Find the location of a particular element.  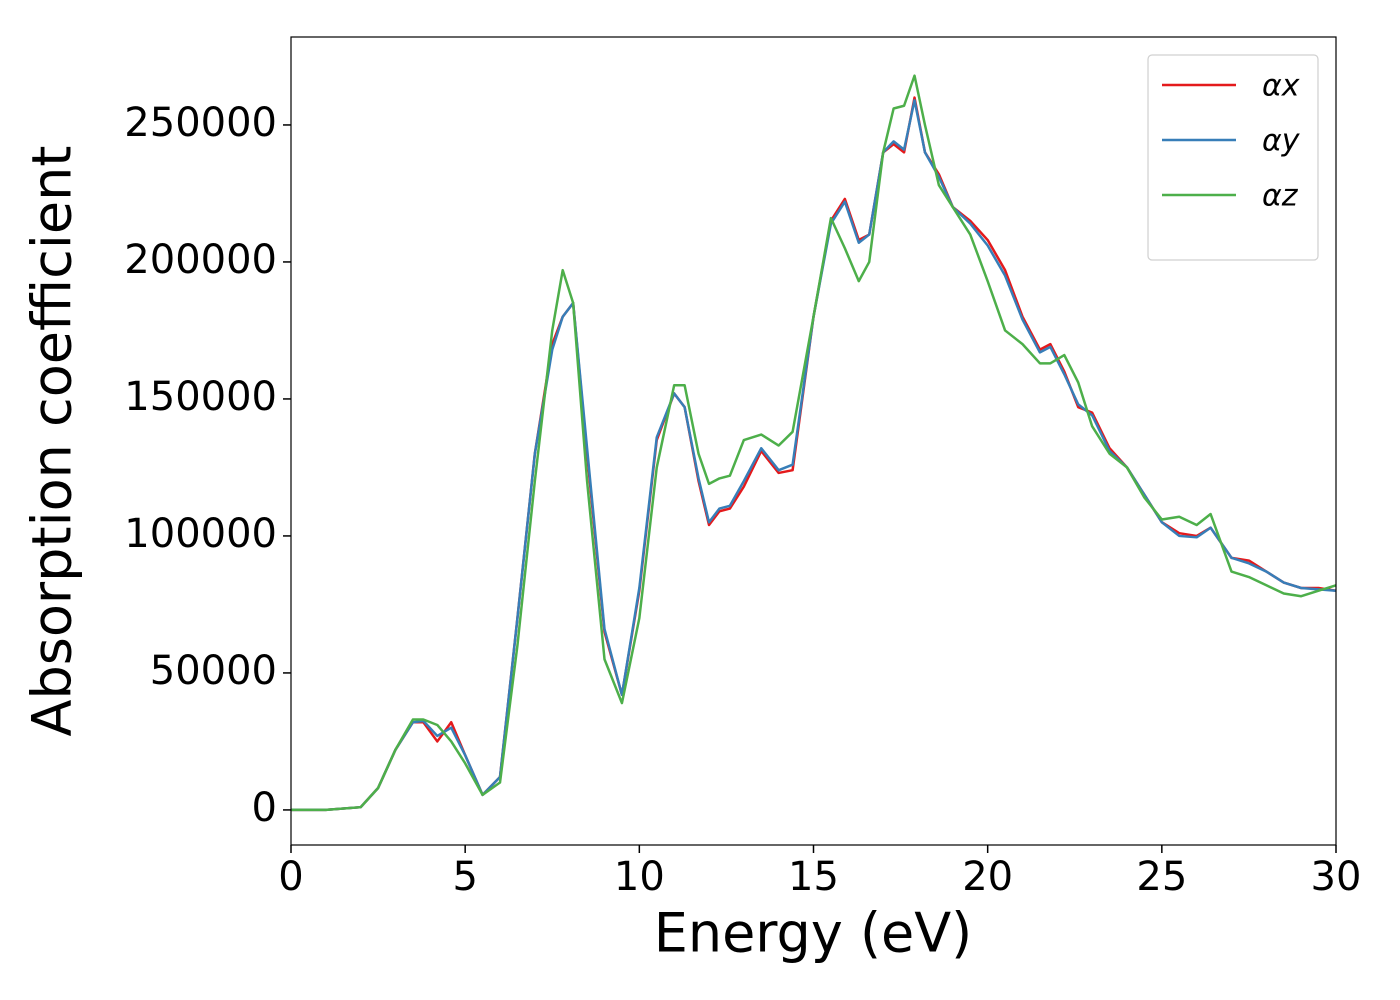

x-tick-label: 15 is located at coordinates (813, 877).